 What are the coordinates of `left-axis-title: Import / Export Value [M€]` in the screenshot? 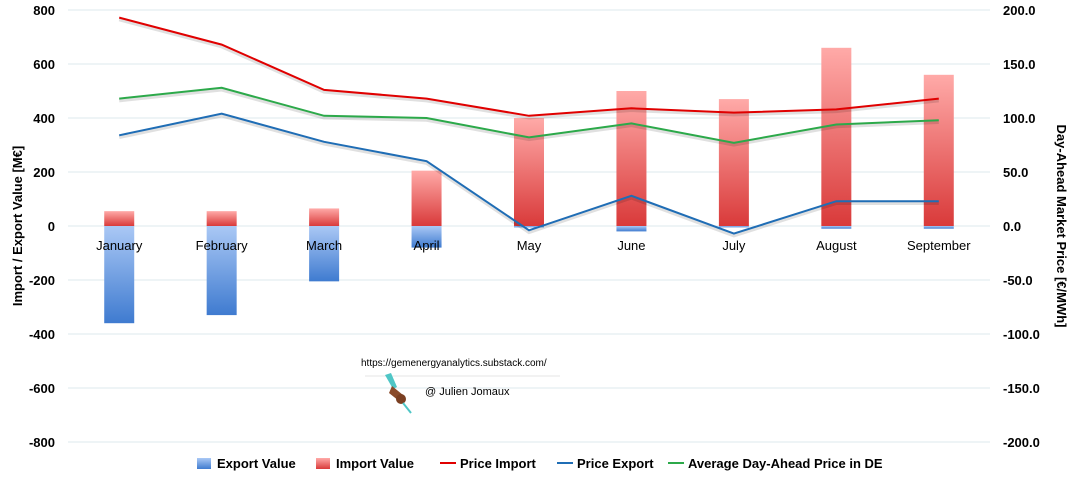 It's located at (17, 226).